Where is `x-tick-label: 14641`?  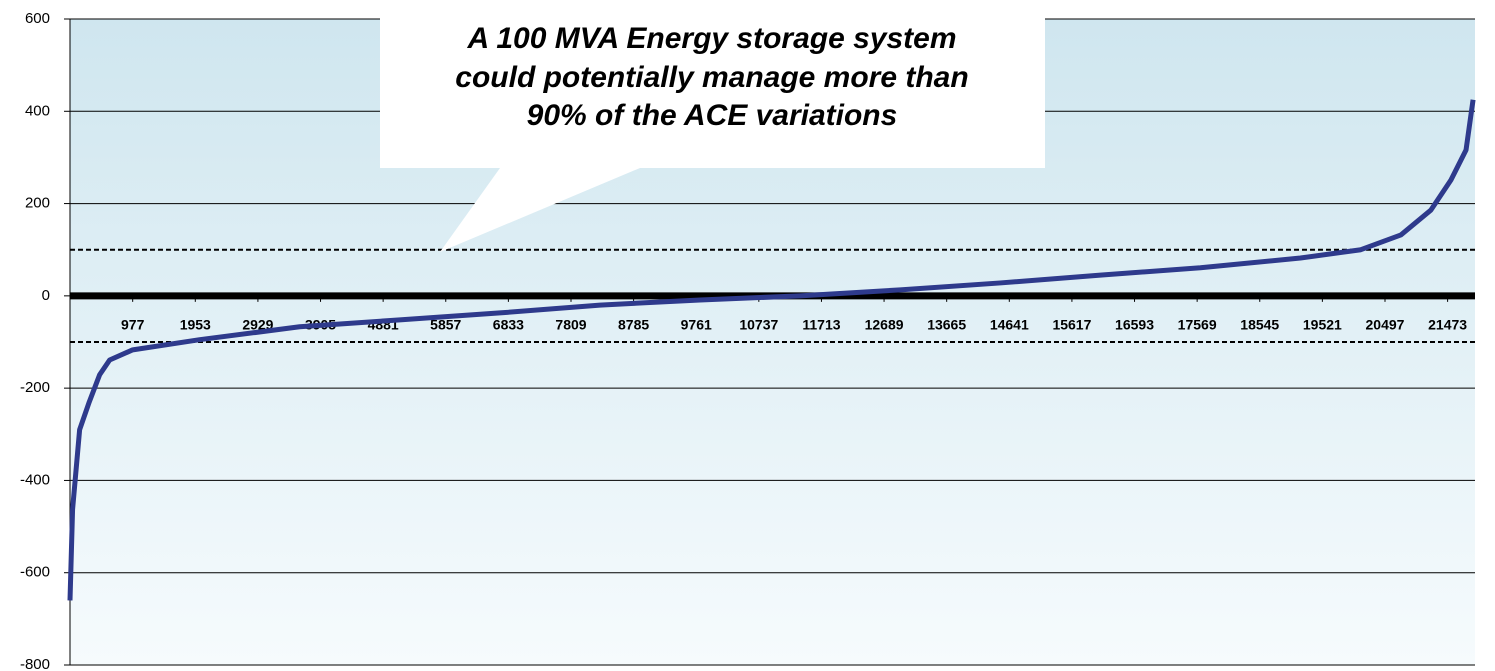 x-tick-label: 14641 is located at coordinates (1009, 325).